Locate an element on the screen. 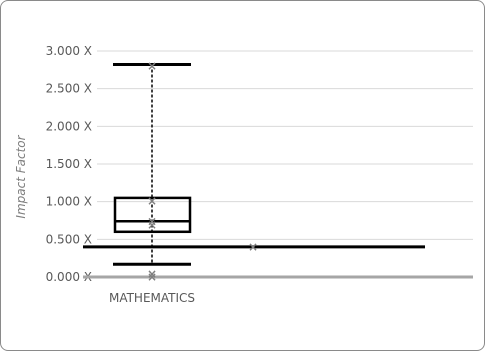 Image resolution: width=485 pixels, height=351 pixels. reference-marker: × is located at coordinates (253, 247).